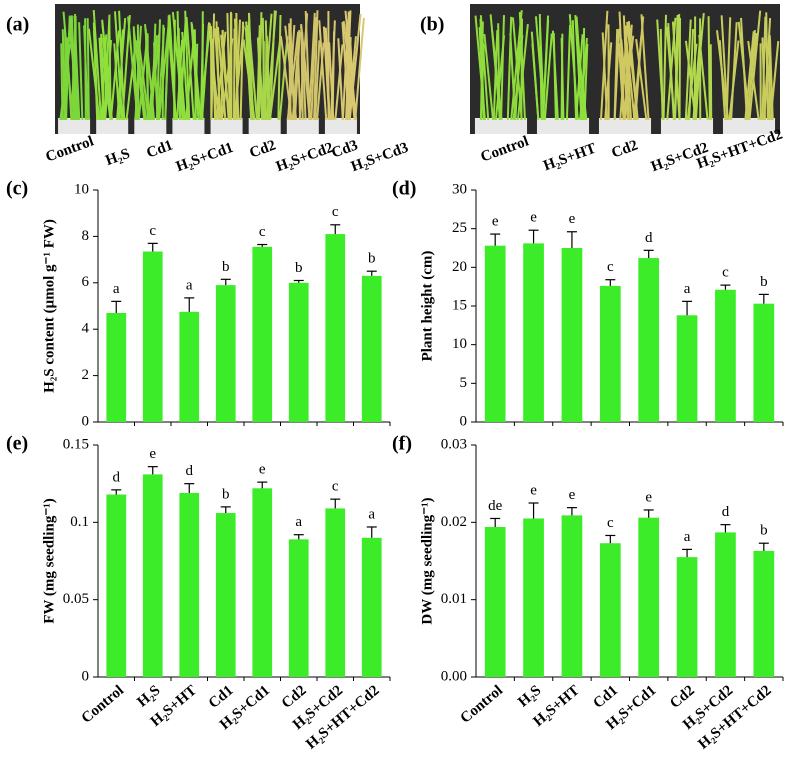 The height and width of the screenshot is (759, 787). What do you see at coordinates (263, 149) in the screenshot?
I see `treatment-label: Cd2` at bounding box center [263, 149].